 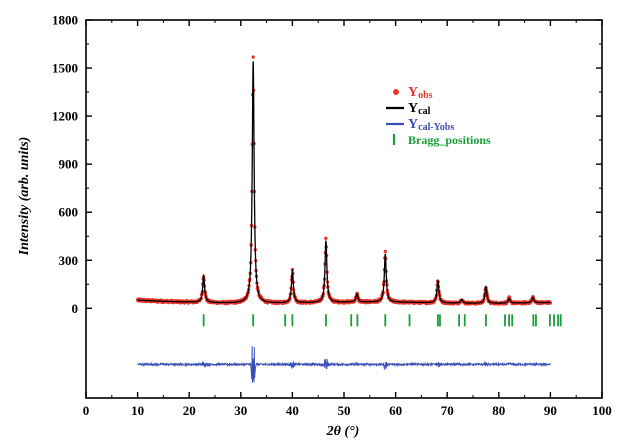 I want to click on difference-curve, so click(x=344, y=364).